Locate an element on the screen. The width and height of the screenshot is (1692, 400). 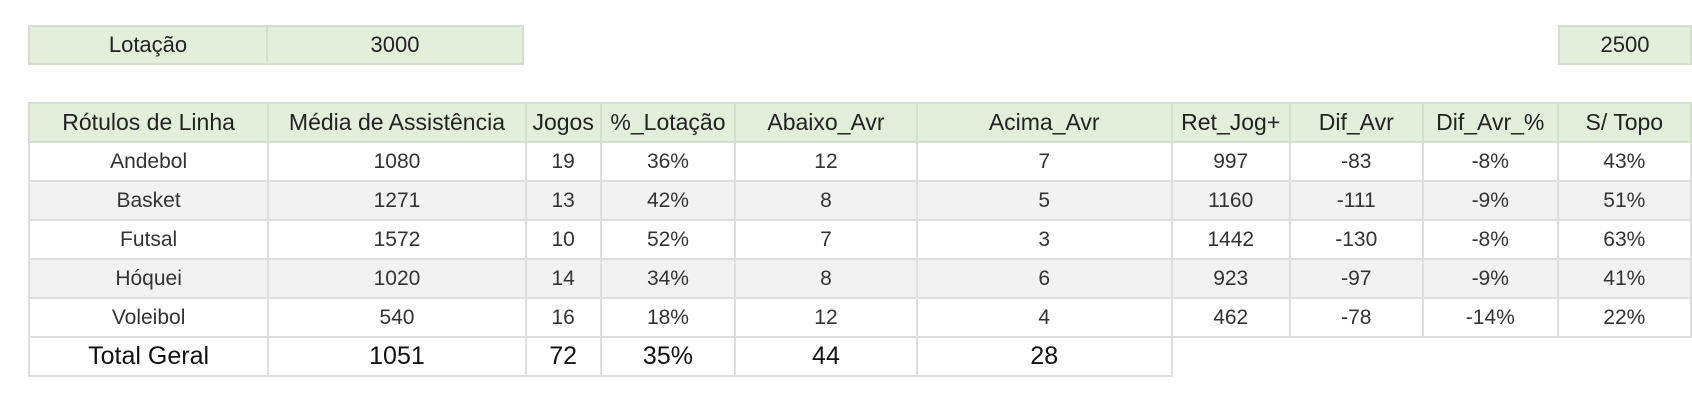
table-cell: -14% is located at coordinates (1490, 317).